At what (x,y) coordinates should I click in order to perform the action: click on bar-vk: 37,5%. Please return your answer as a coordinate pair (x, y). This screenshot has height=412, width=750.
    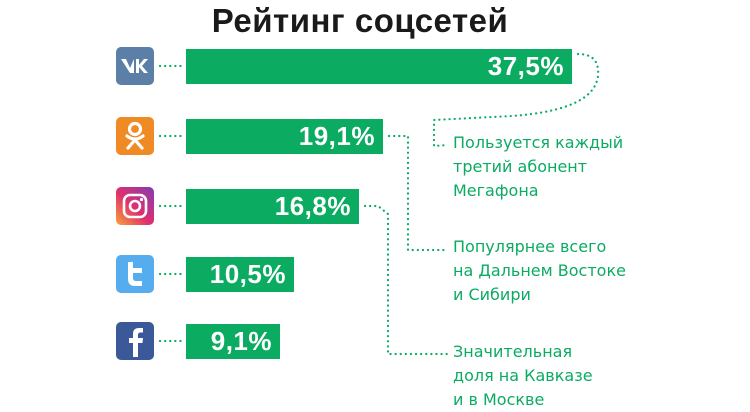
    Looking at the image, I should click on (379, 66).